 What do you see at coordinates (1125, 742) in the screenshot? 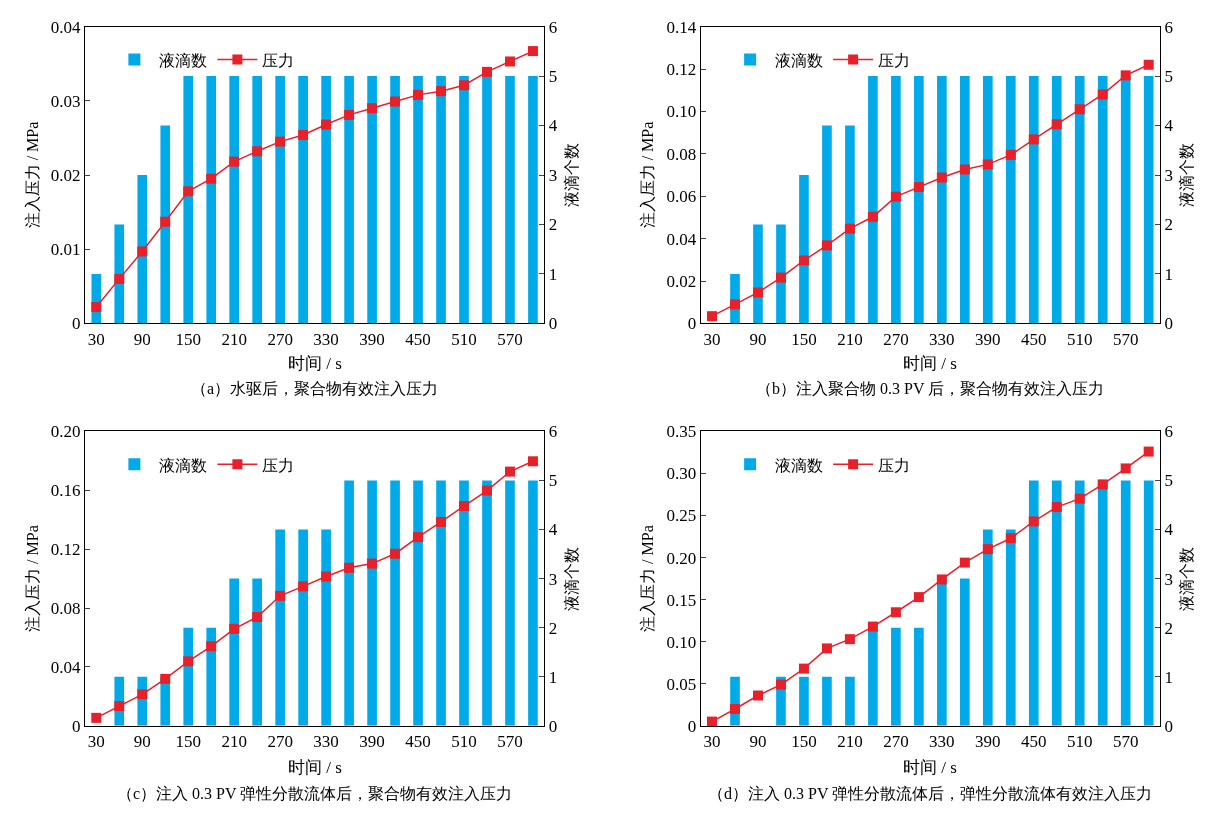
I see `x-tick-label: 570` at bounding box center [1125, 742].